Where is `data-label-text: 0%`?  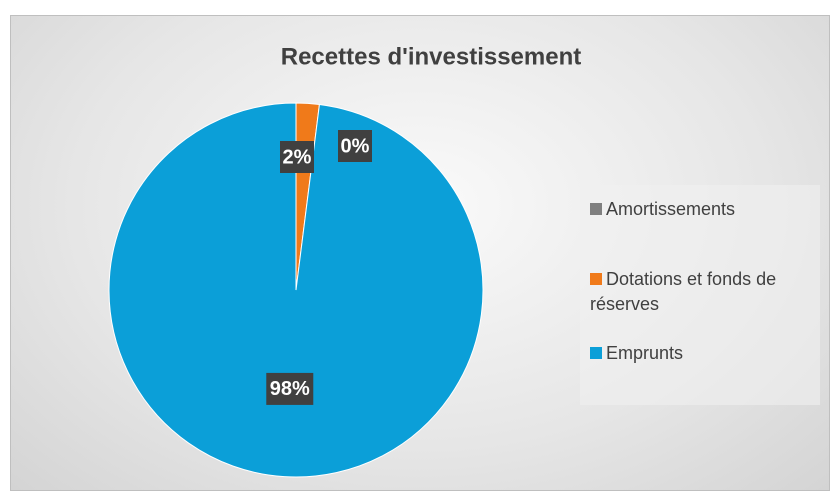 data-label-text: 0% is located at coordinates (355, 146).